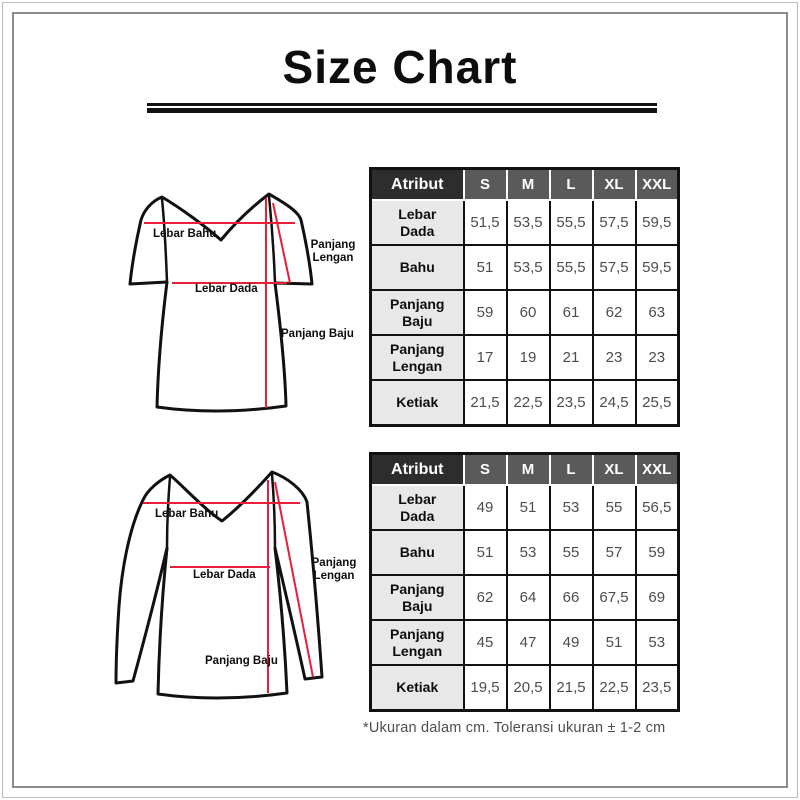 Image resolution: width=800 pixels, height=800 pixels. Describe the element at coordinates (485, 357) in the screenshot. I see `value-cell: 17` at that location.